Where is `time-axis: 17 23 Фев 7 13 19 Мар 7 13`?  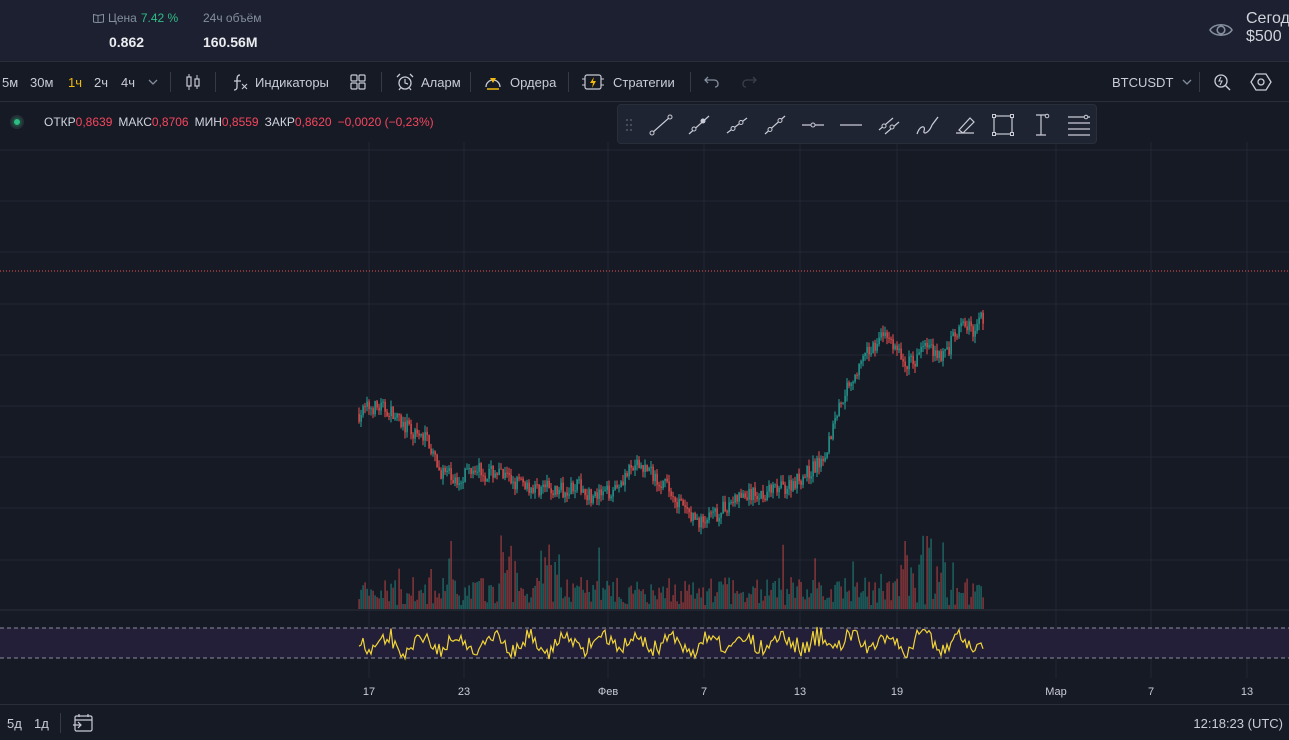
time-axis: 17 23 Фев 7 13 19 Мар 7 13 is located at coordinates (644, 692).